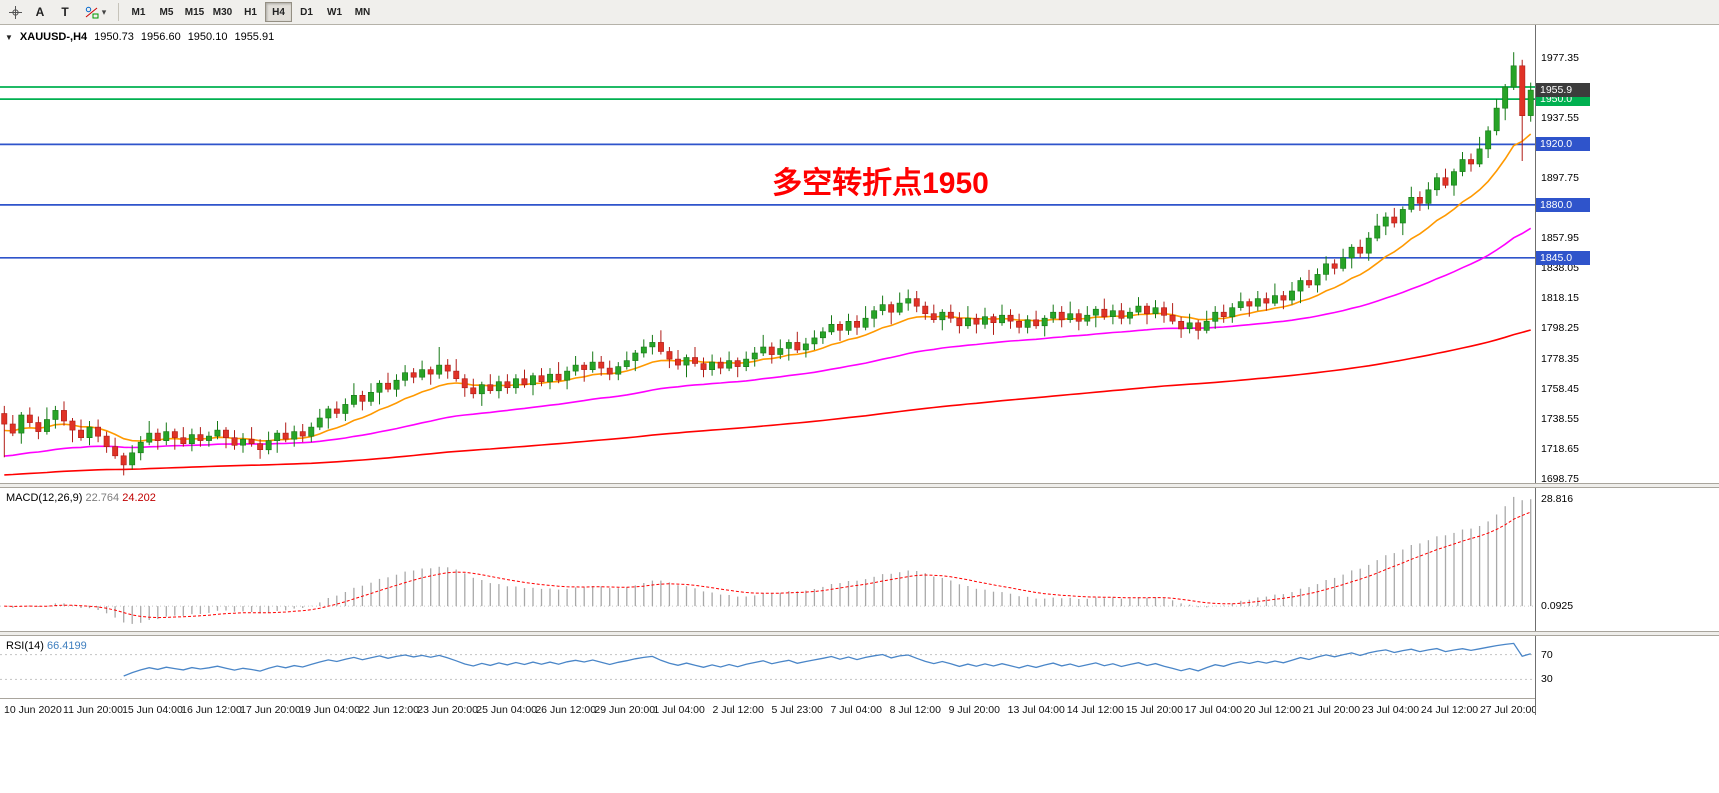 The height and width of the screenshot is (793, 1719). I want to click on price-level-marker: 1920.0, so click(1563, 144).